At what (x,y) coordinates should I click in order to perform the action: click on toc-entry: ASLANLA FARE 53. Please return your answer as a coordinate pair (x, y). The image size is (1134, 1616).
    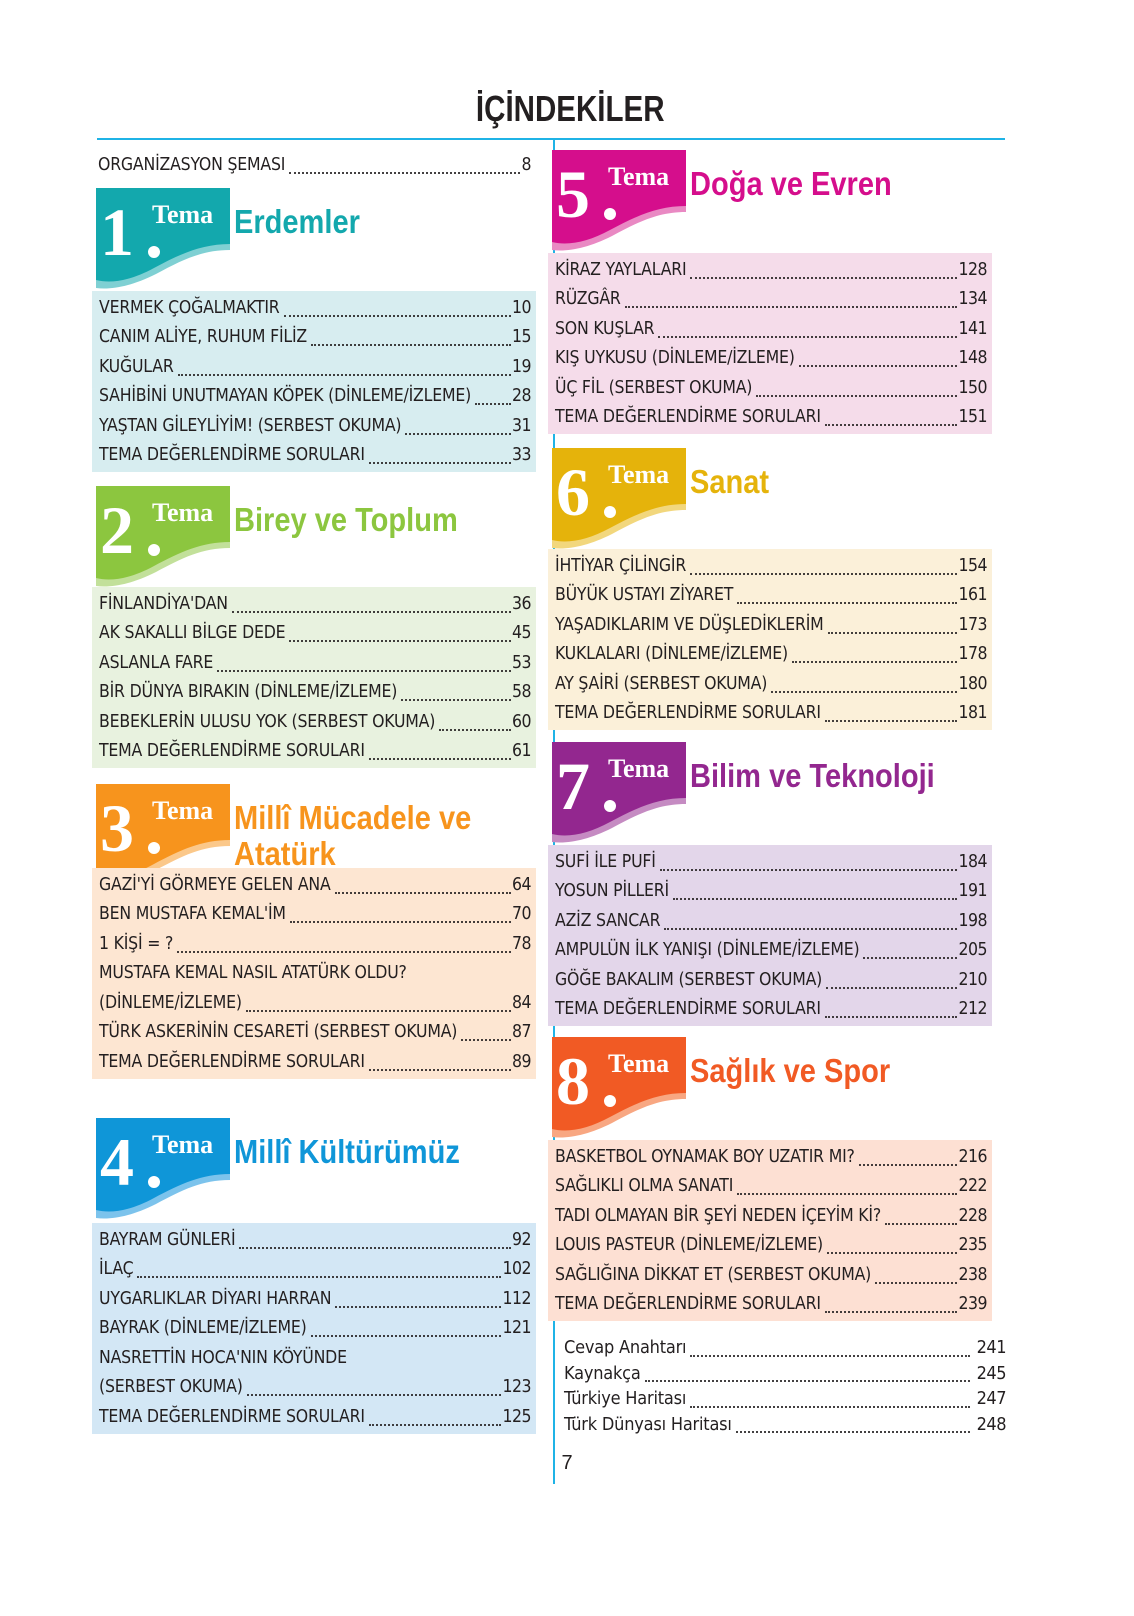
    Looking at the image, I should click on (314, 663).